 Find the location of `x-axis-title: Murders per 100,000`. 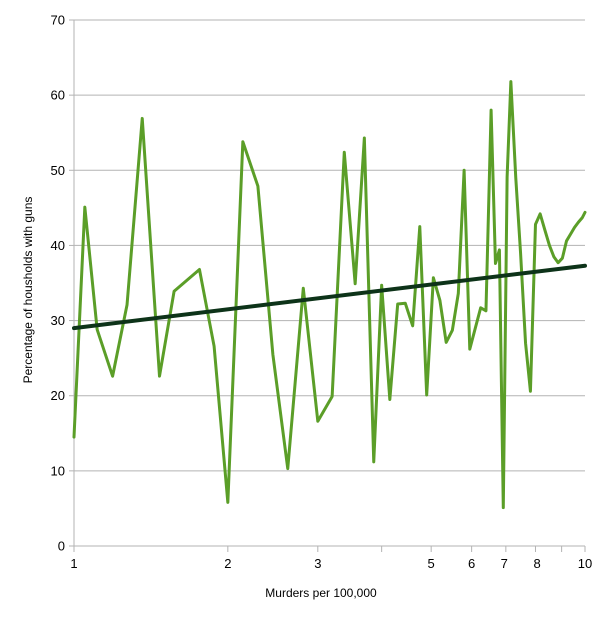

x-axis-title: Murders per 100,000 is located at coordinates (321, 593).